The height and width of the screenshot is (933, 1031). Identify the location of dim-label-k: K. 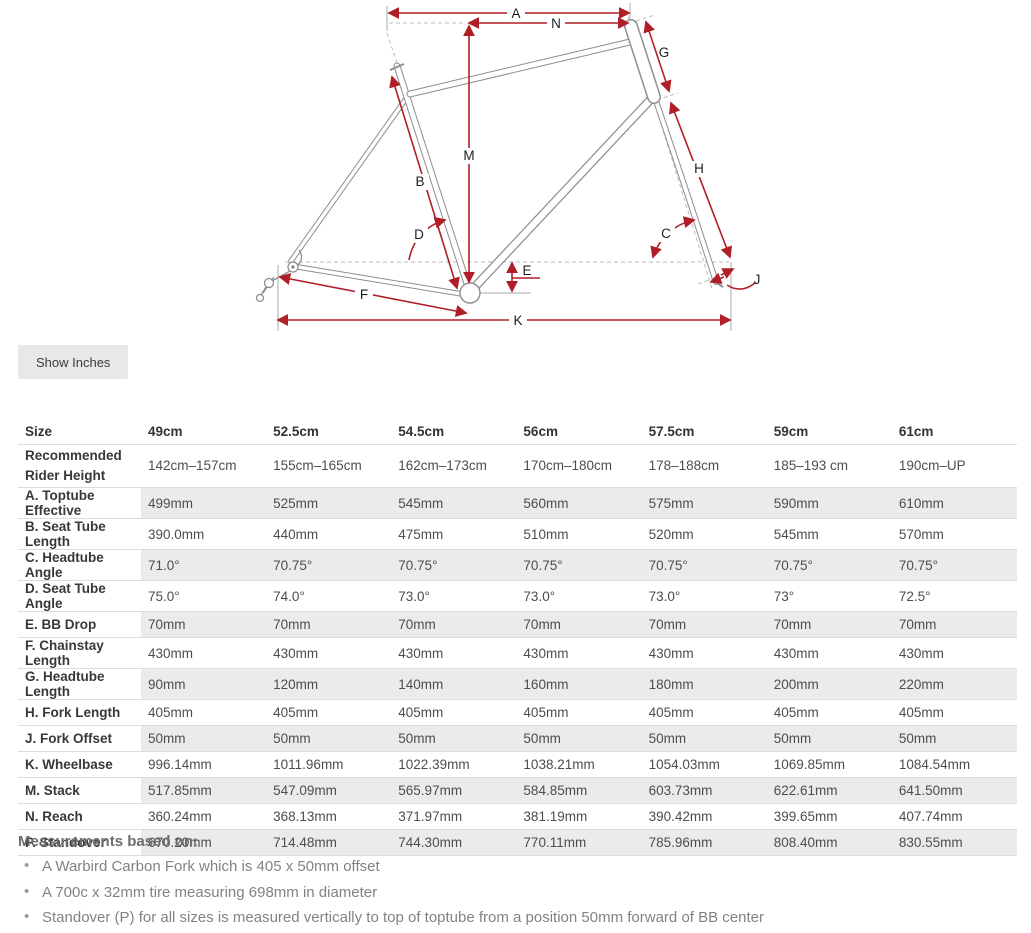
(517, 320).